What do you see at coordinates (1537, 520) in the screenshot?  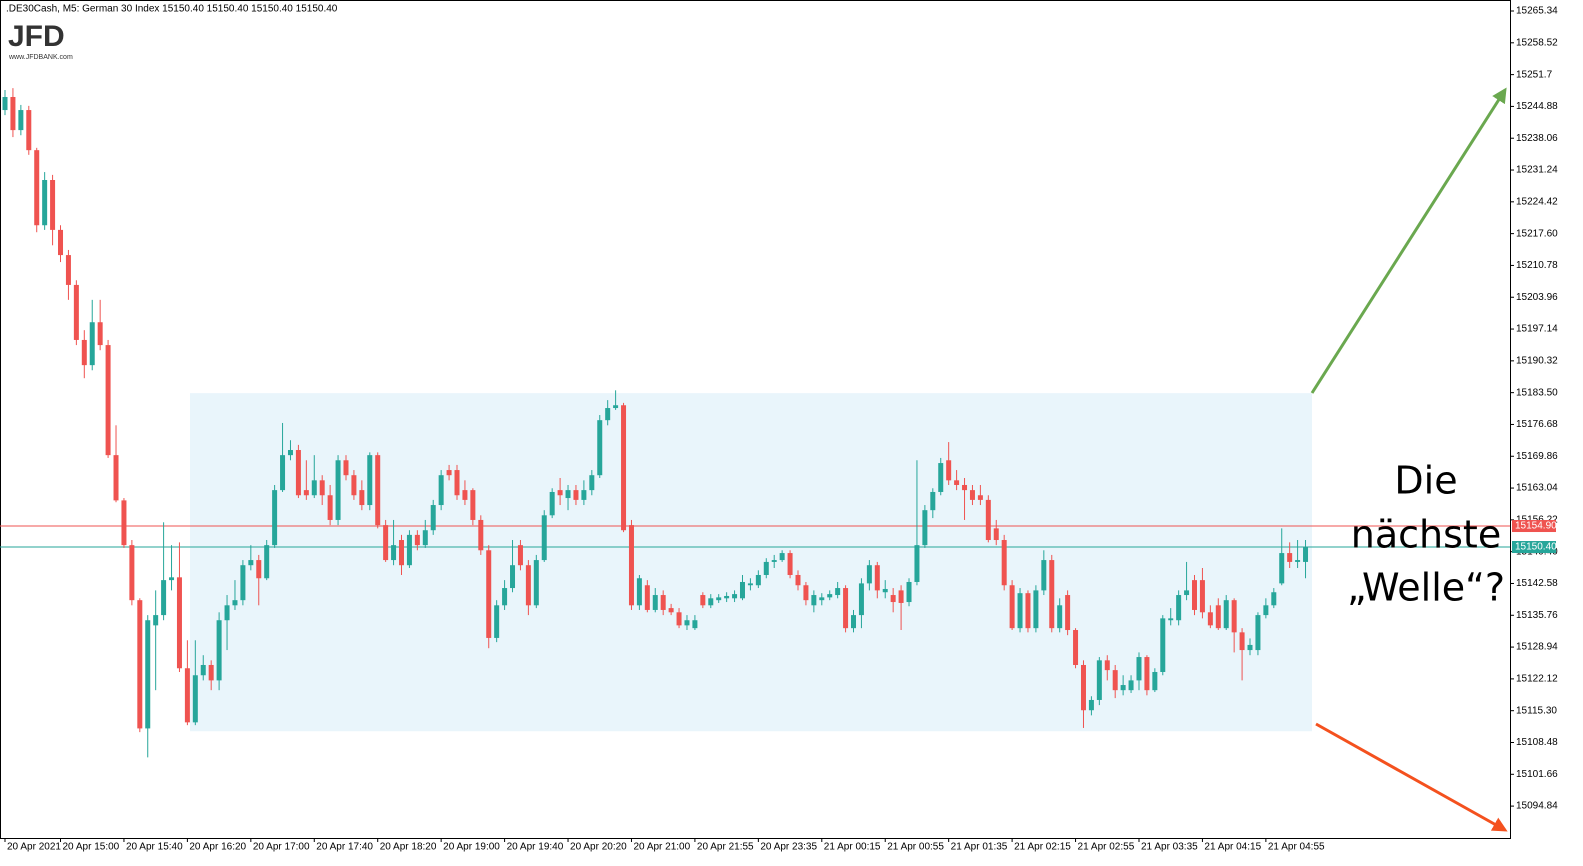 I see `y-tick-label: 15156.22` at bounding box center [1537, 520].